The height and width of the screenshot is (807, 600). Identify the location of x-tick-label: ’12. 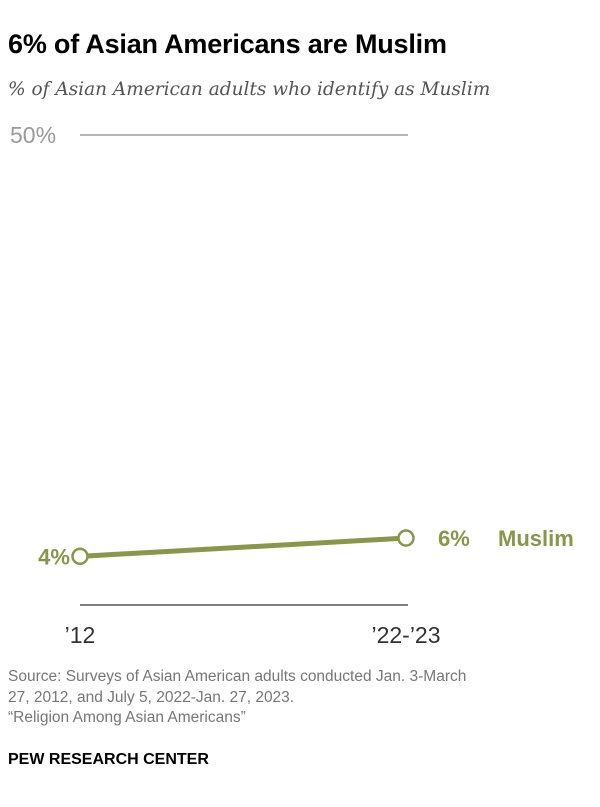
(80, 635).